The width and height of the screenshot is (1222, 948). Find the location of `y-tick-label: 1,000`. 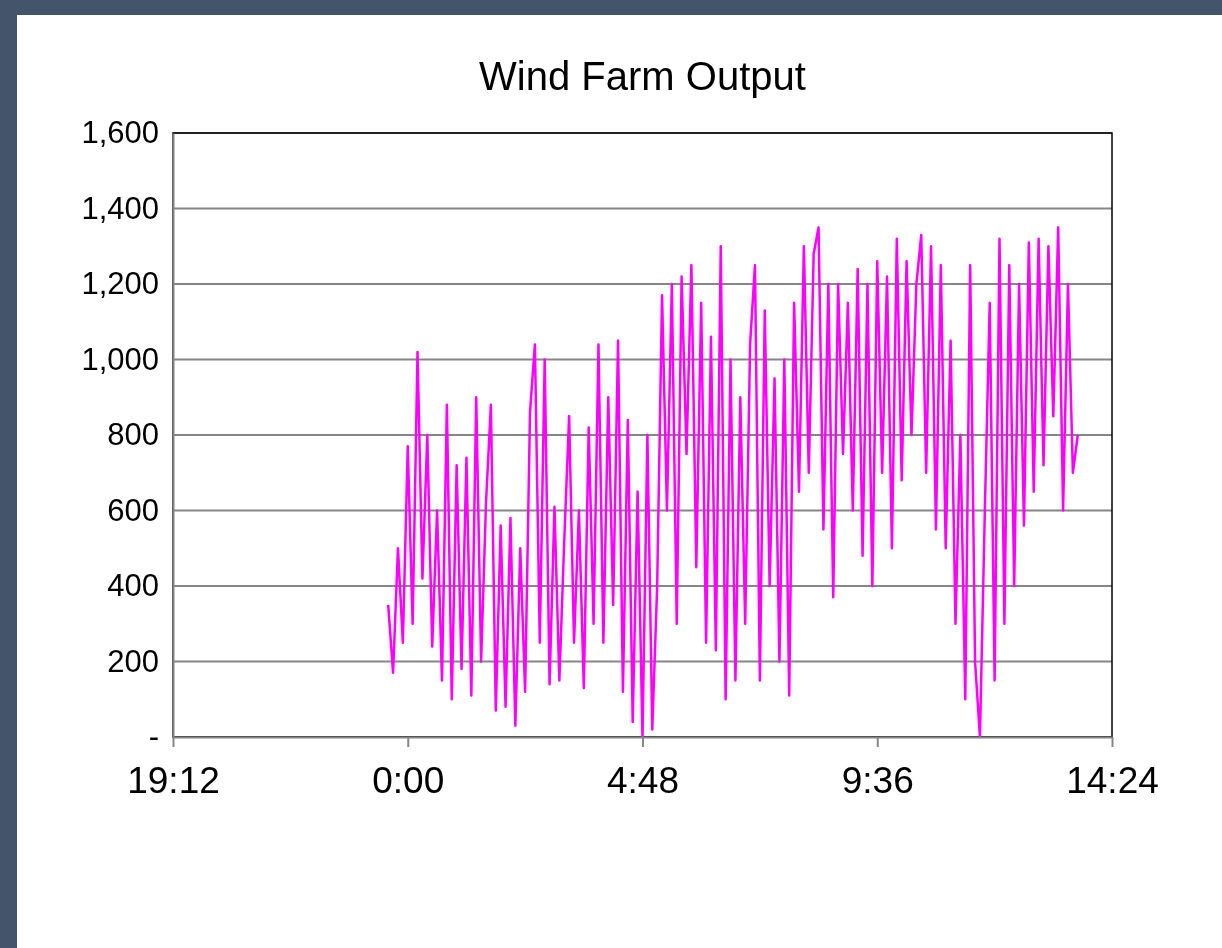

y-tick-label: 1,000 is located at coordinates (120, 359).